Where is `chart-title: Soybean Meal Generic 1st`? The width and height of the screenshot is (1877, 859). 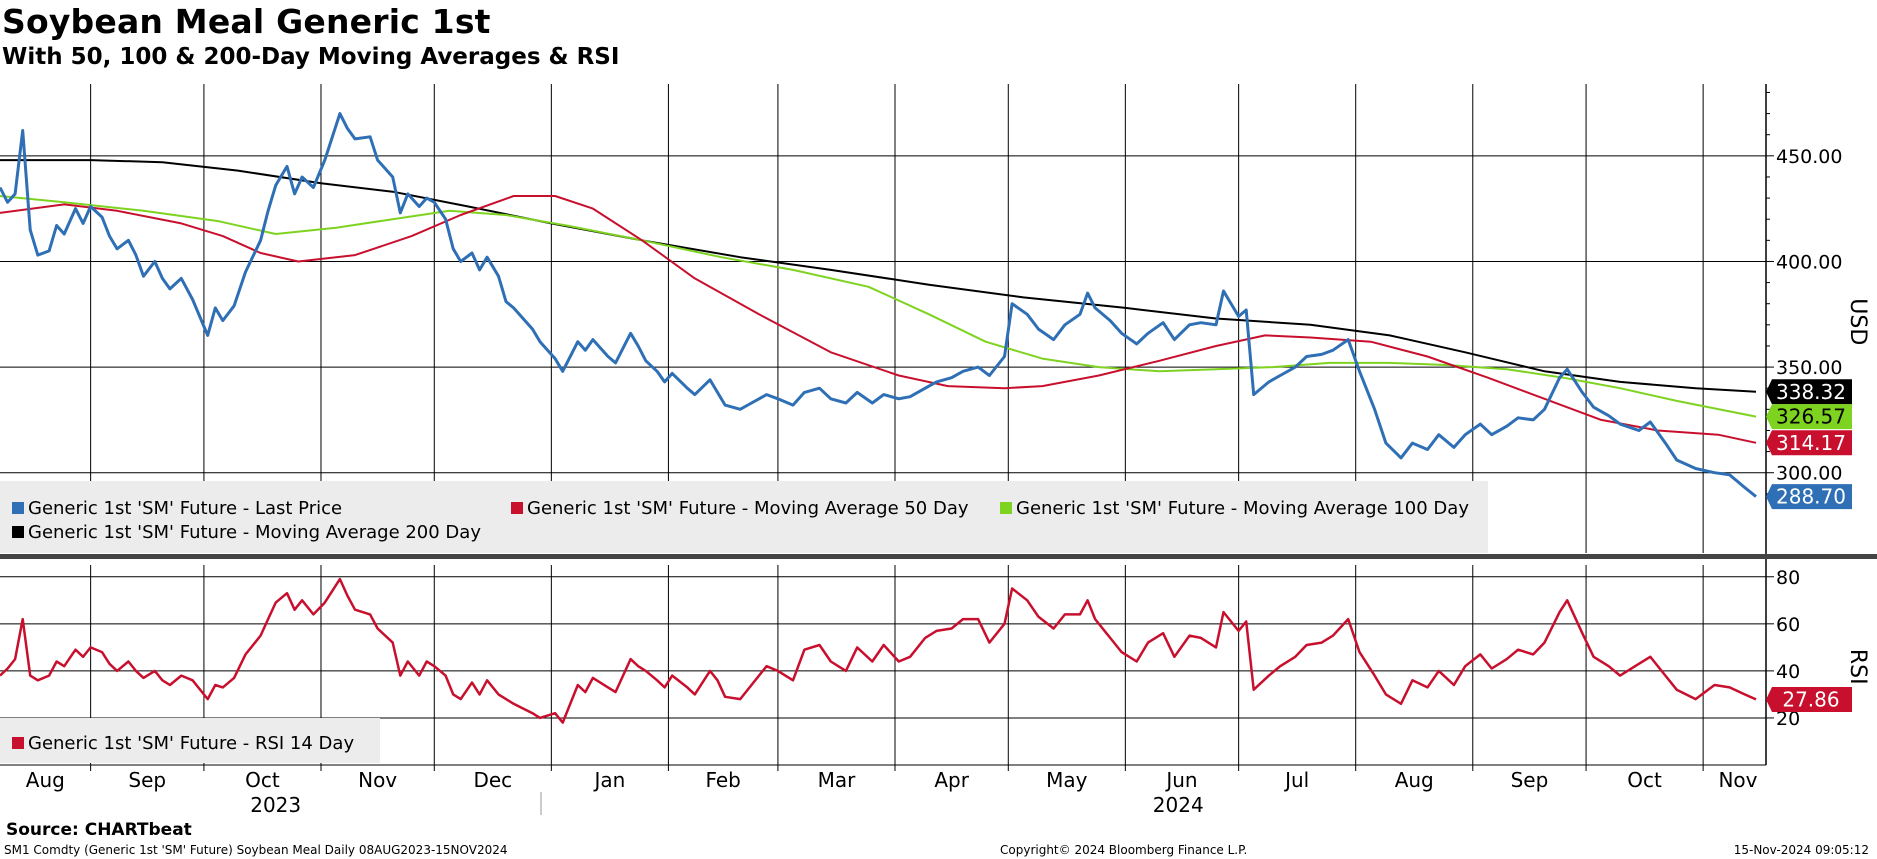 chart-title: Soybean Meal Generic 1st is located at coordinates (246, 21).